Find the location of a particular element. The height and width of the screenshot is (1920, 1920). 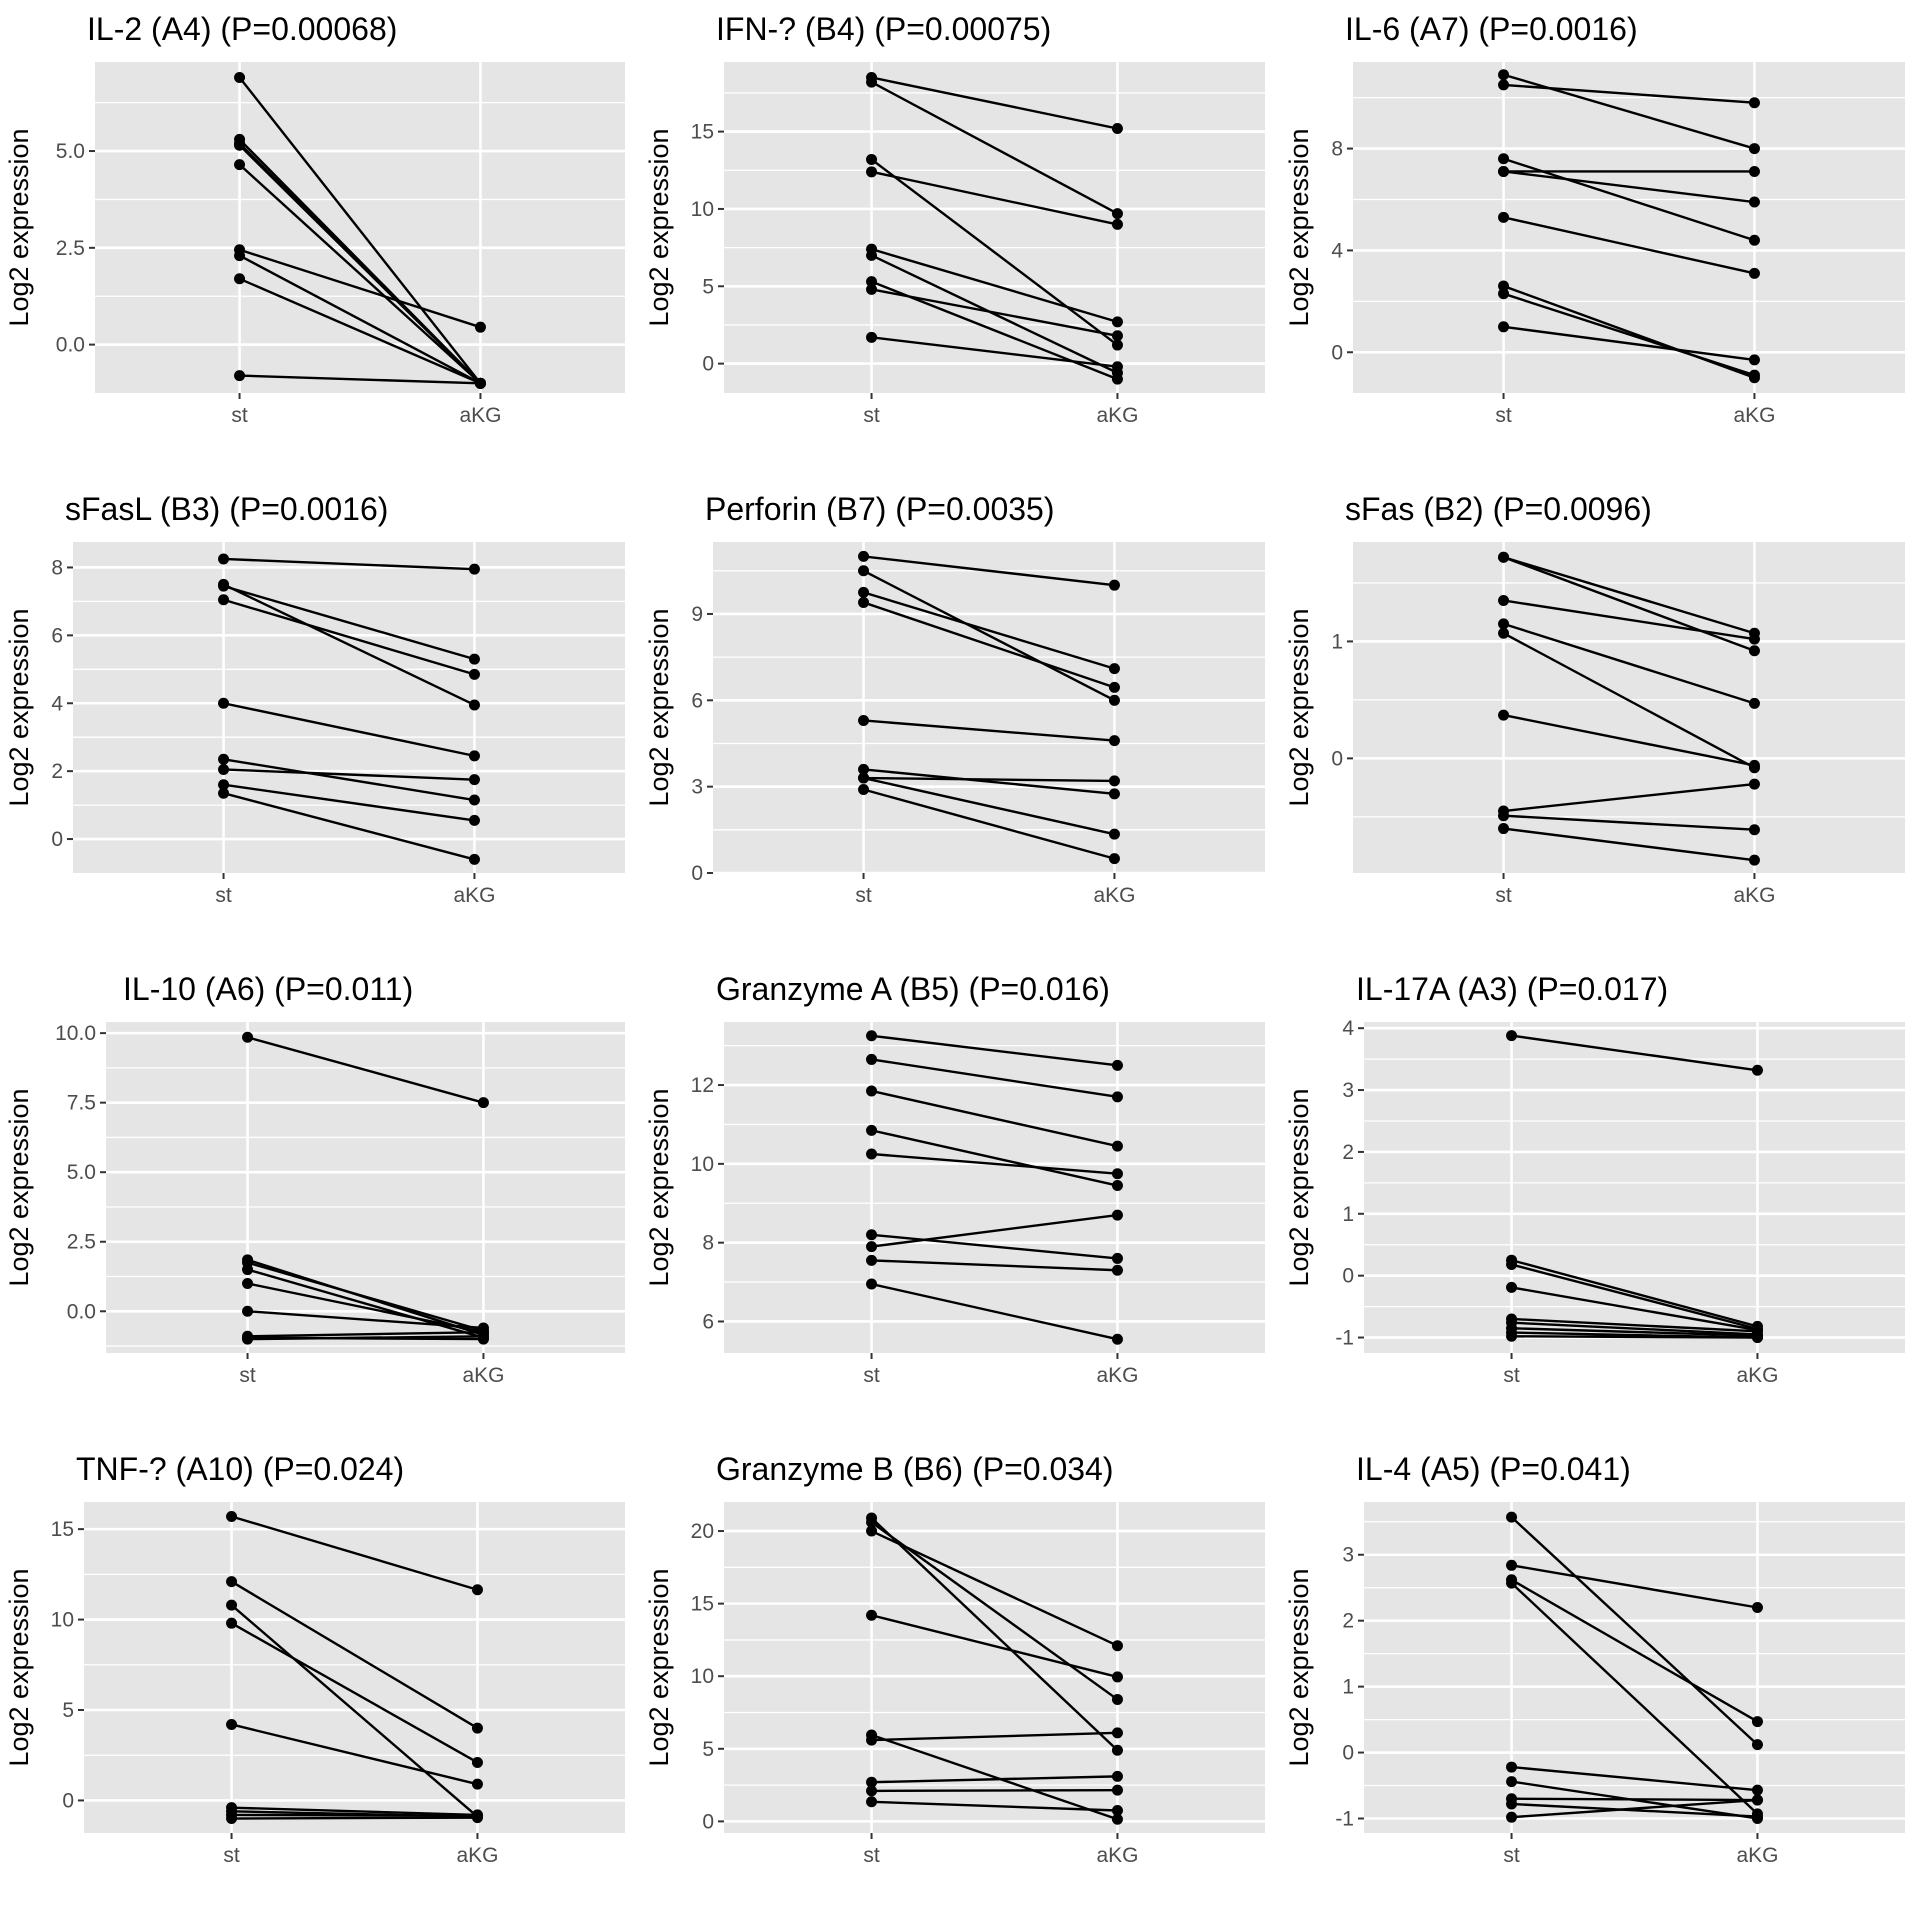

y-tick-label: 12 is located at coordinates (702, 1085).